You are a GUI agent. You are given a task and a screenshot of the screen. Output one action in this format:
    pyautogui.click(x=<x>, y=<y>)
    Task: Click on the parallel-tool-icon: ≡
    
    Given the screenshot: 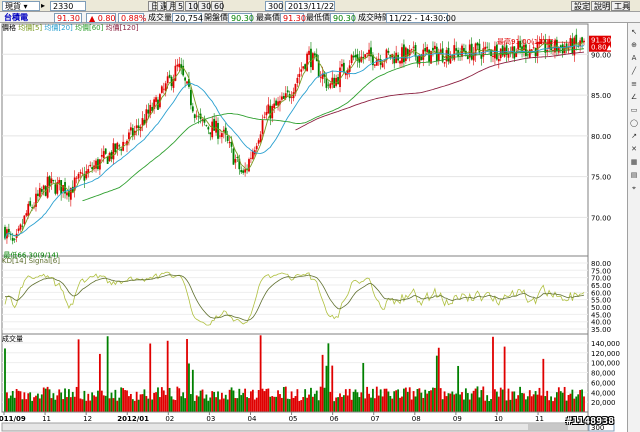 What is the action you would take?
    pyautogui.click(x=634, y=84)
    